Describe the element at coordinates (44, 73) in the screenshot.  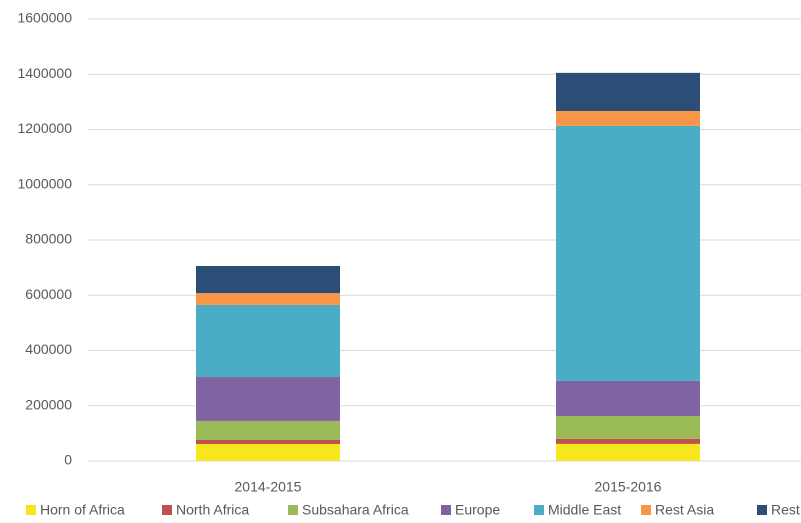
I see `y-tick-label: 1400000` at that location.